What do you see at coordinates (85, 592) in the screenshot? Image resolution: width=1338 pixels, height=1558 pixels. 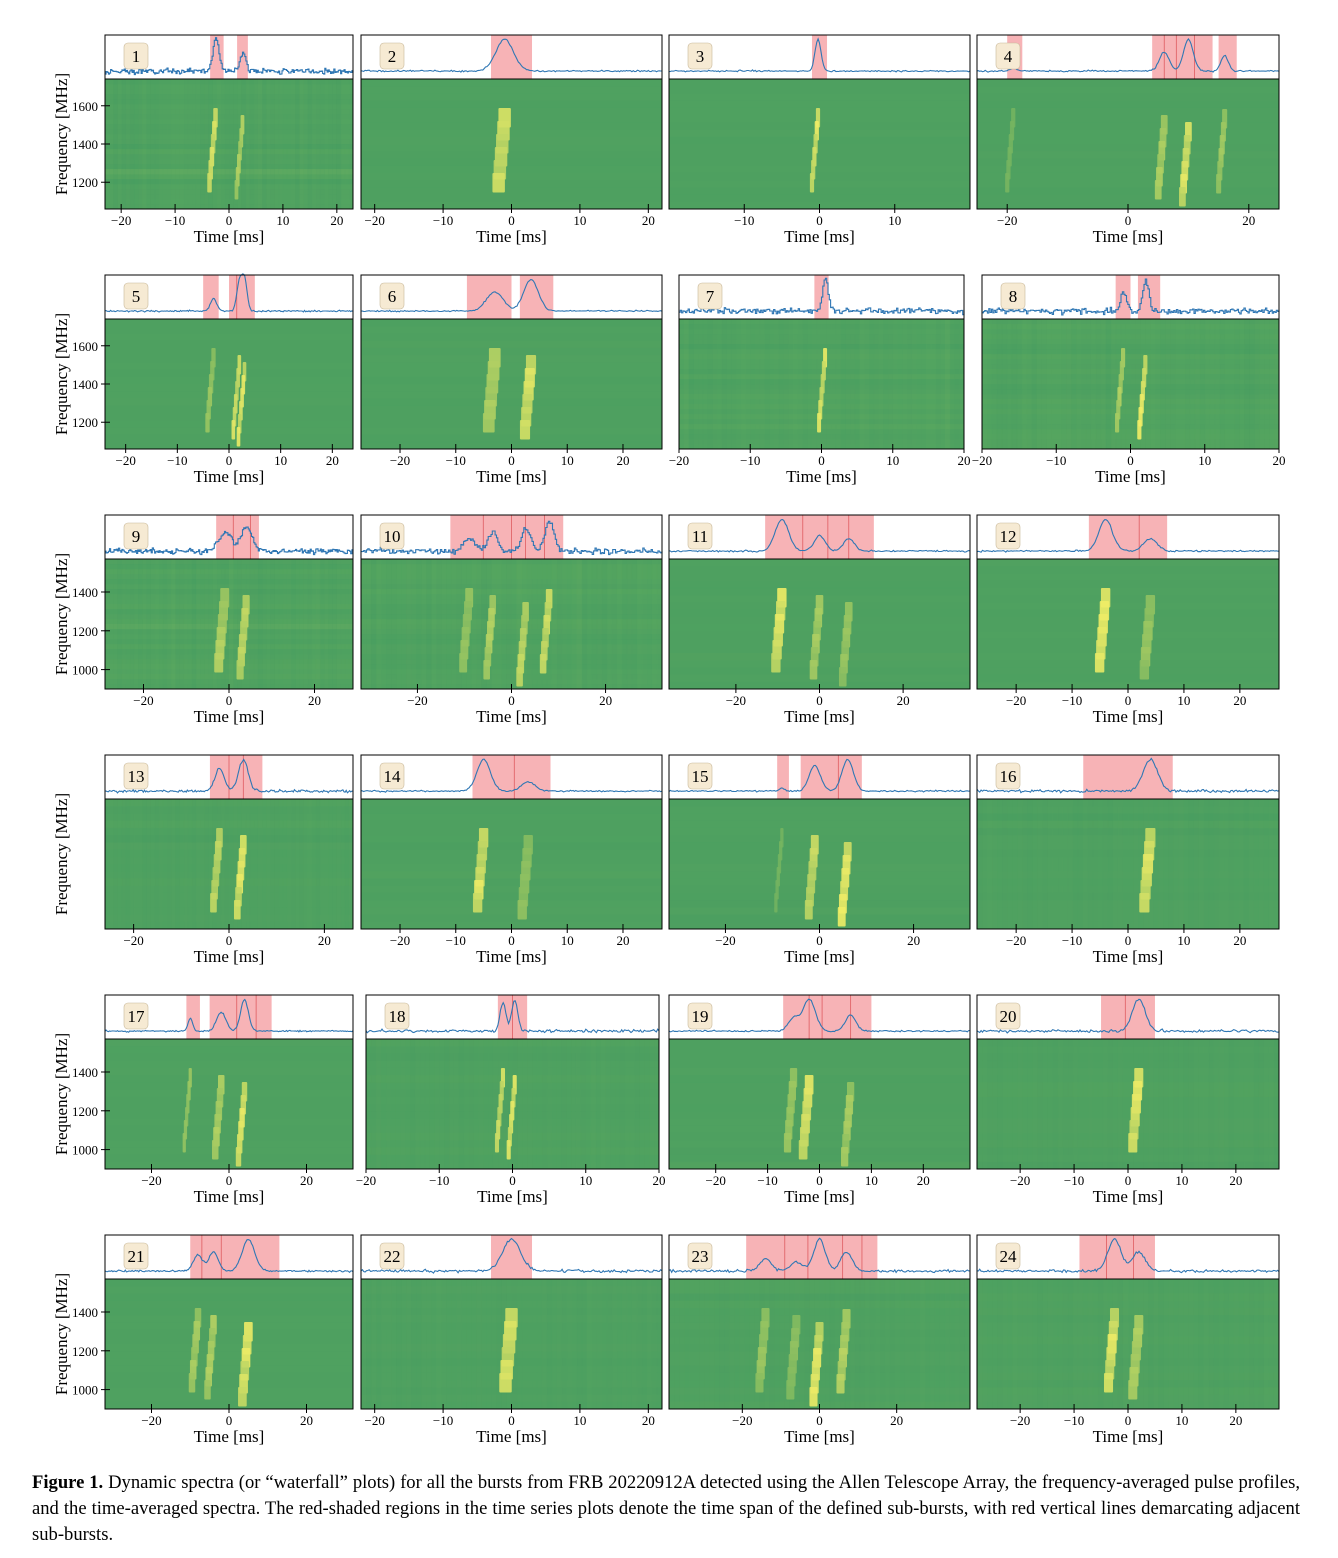 I see `y-tick-label: 1400` at bounding box center [85, 592].